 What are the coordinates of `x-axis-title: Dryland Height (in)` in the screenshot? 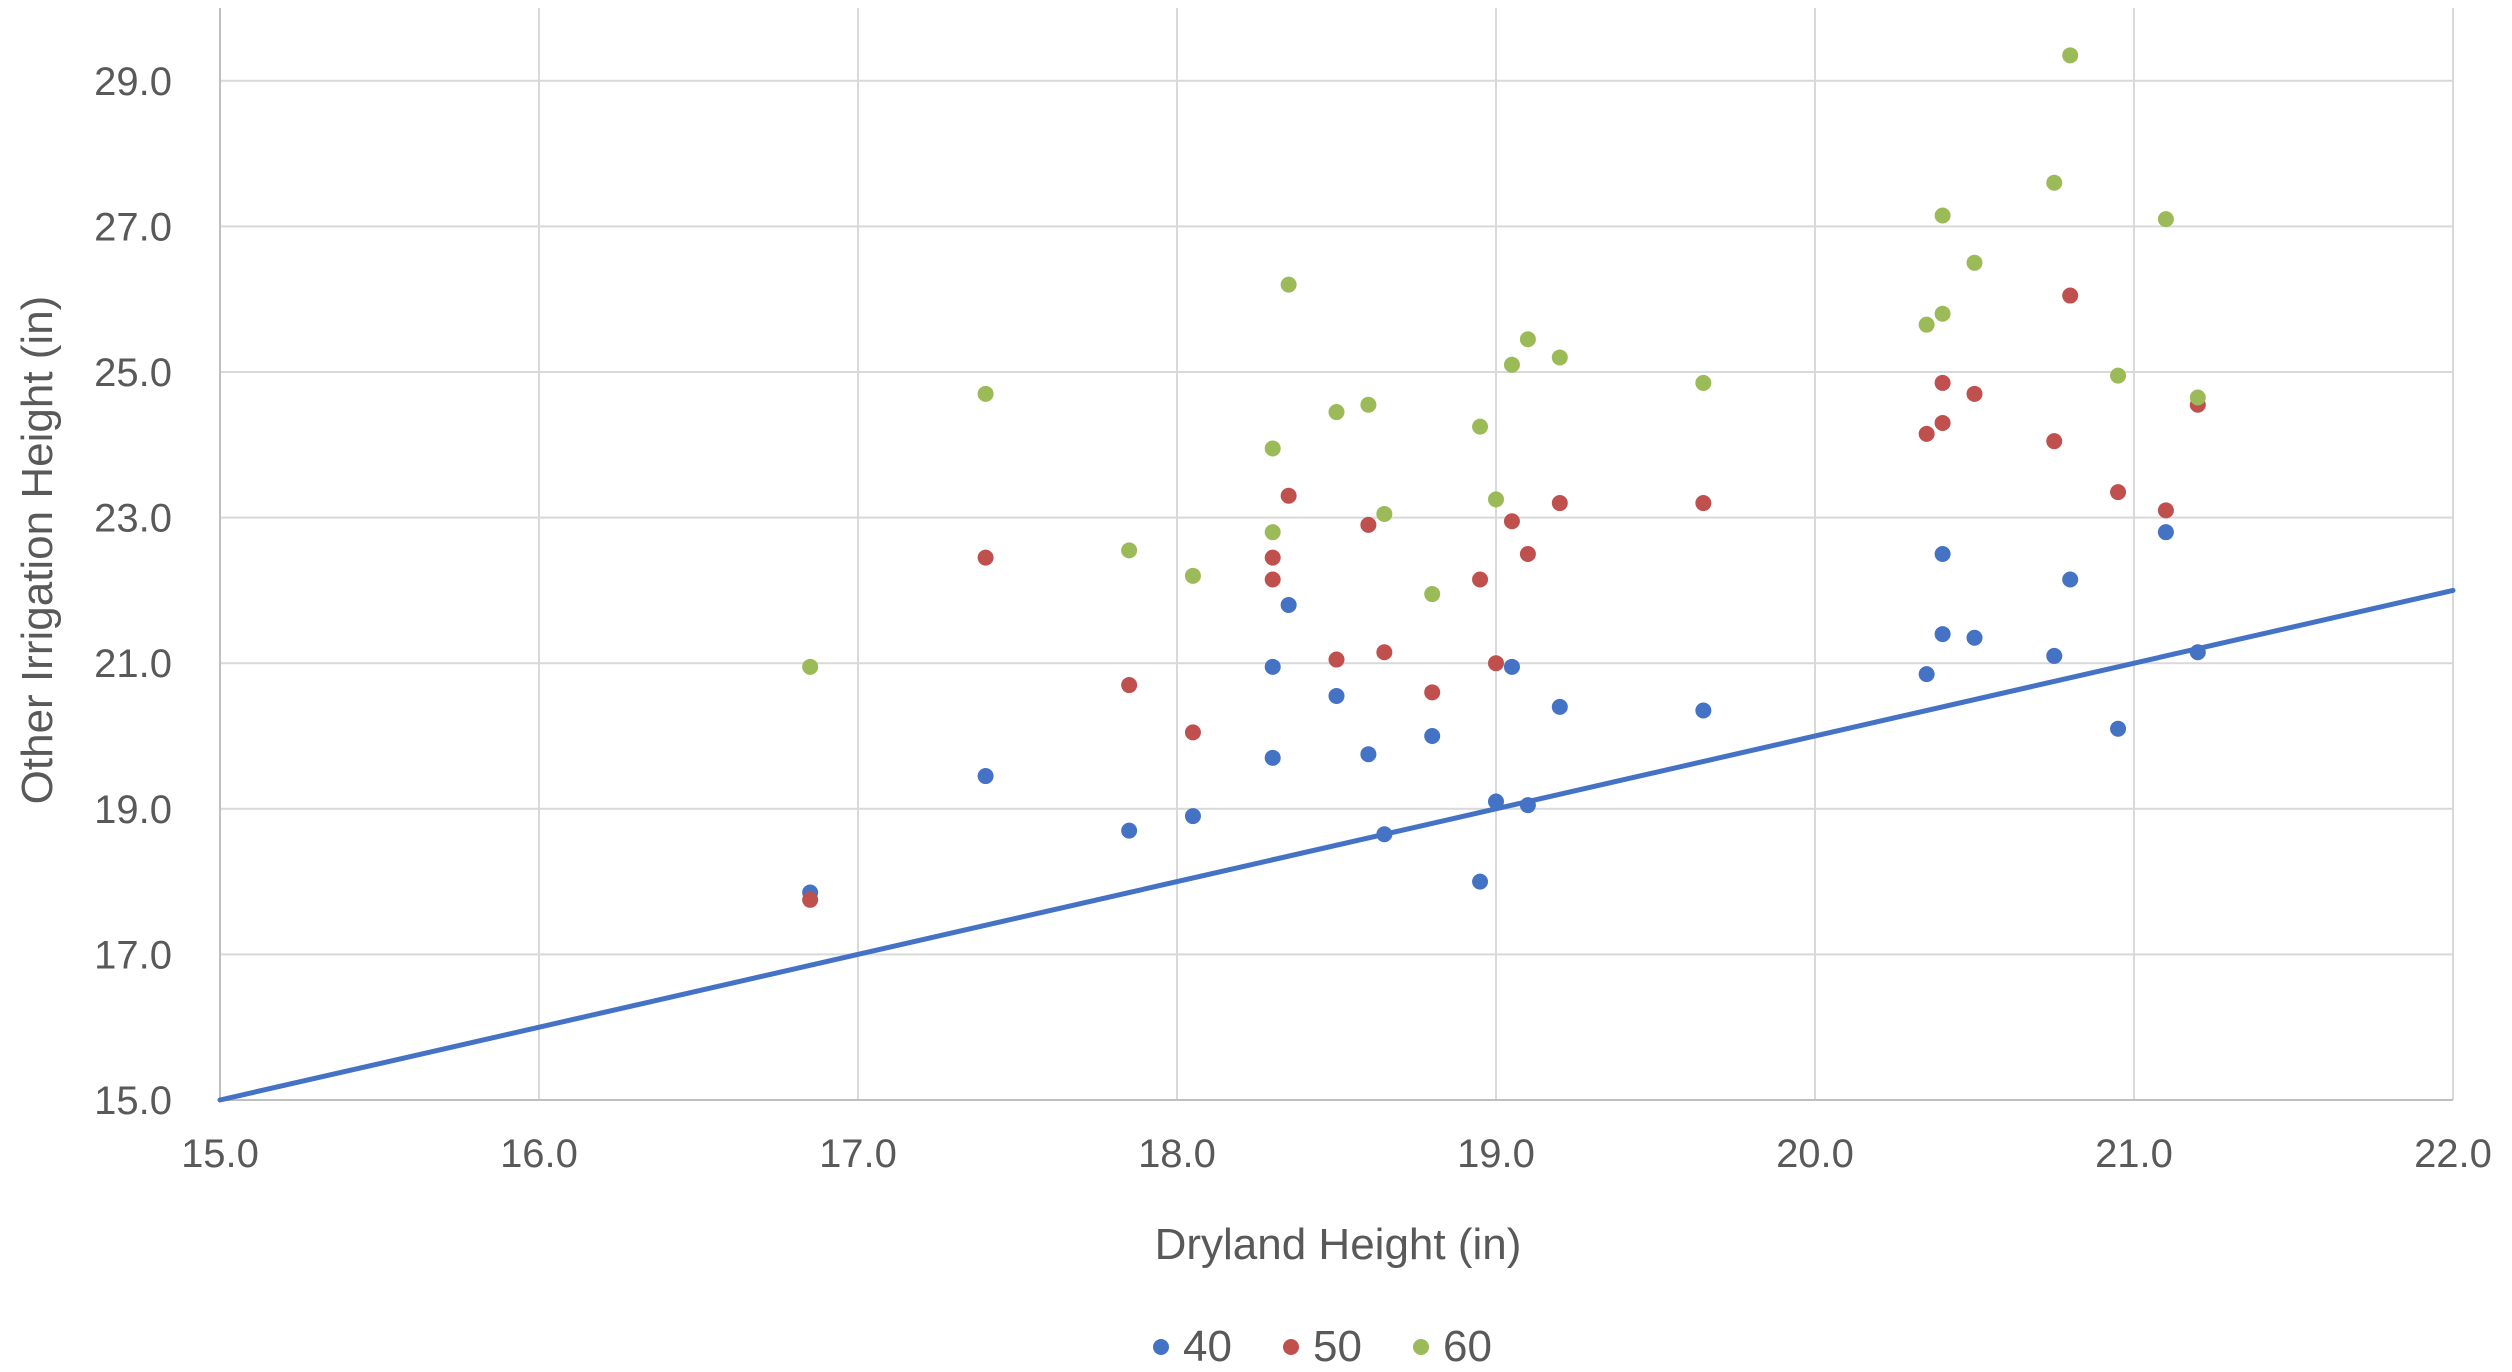 It's located at (1338, 1244).